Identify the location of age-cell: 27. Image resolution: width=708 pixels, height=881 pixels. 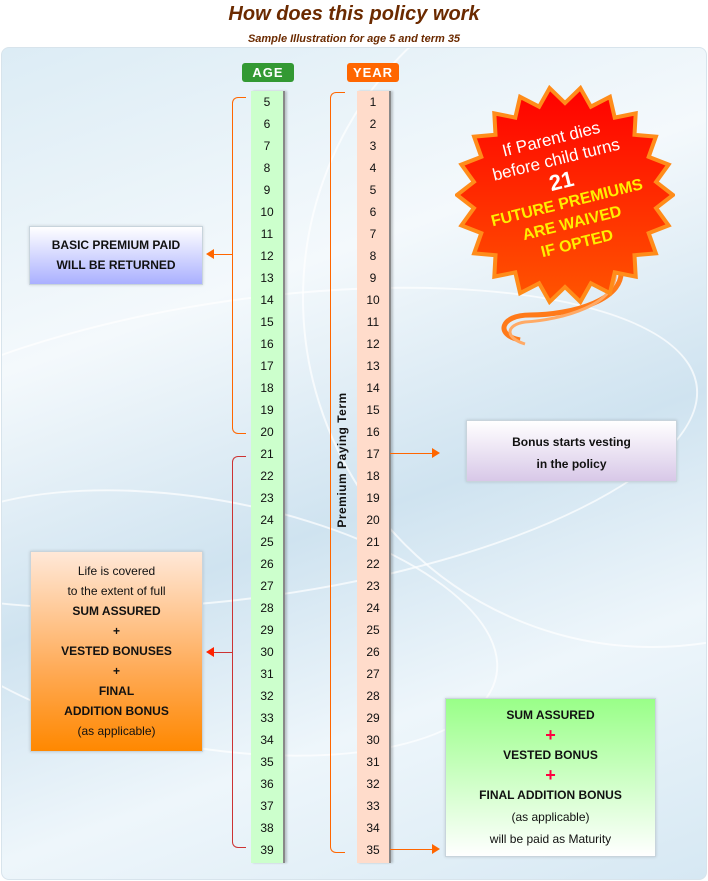
(267, 586).